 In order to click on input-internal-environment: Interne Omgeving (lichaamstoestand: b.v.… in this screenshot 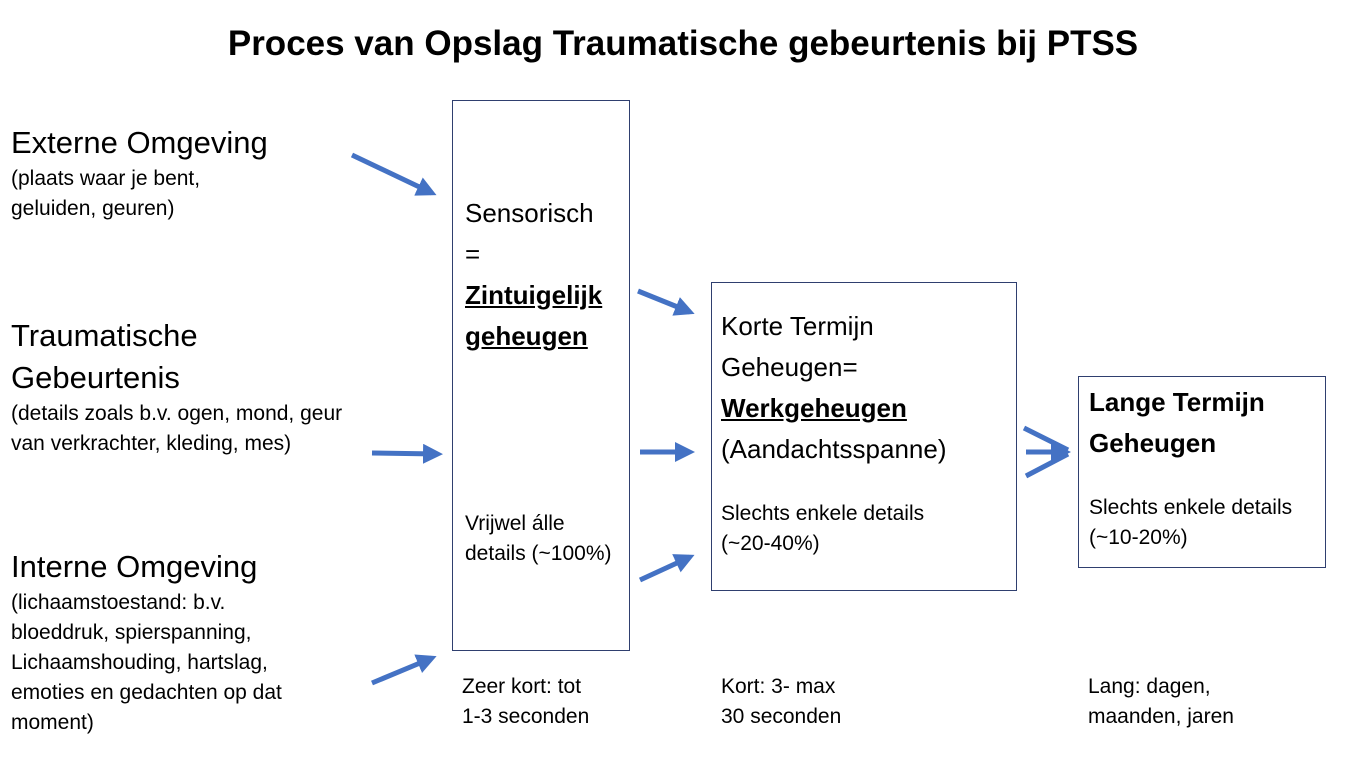, I will do `click(146, 642)`.